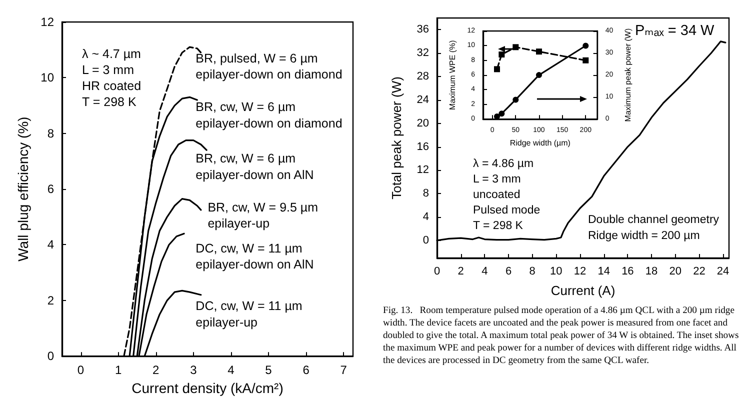  What do you see at coordinates (47, 77) in the screenshot?
I see `y-tick-label: 10` at bounding box center [47, 77].